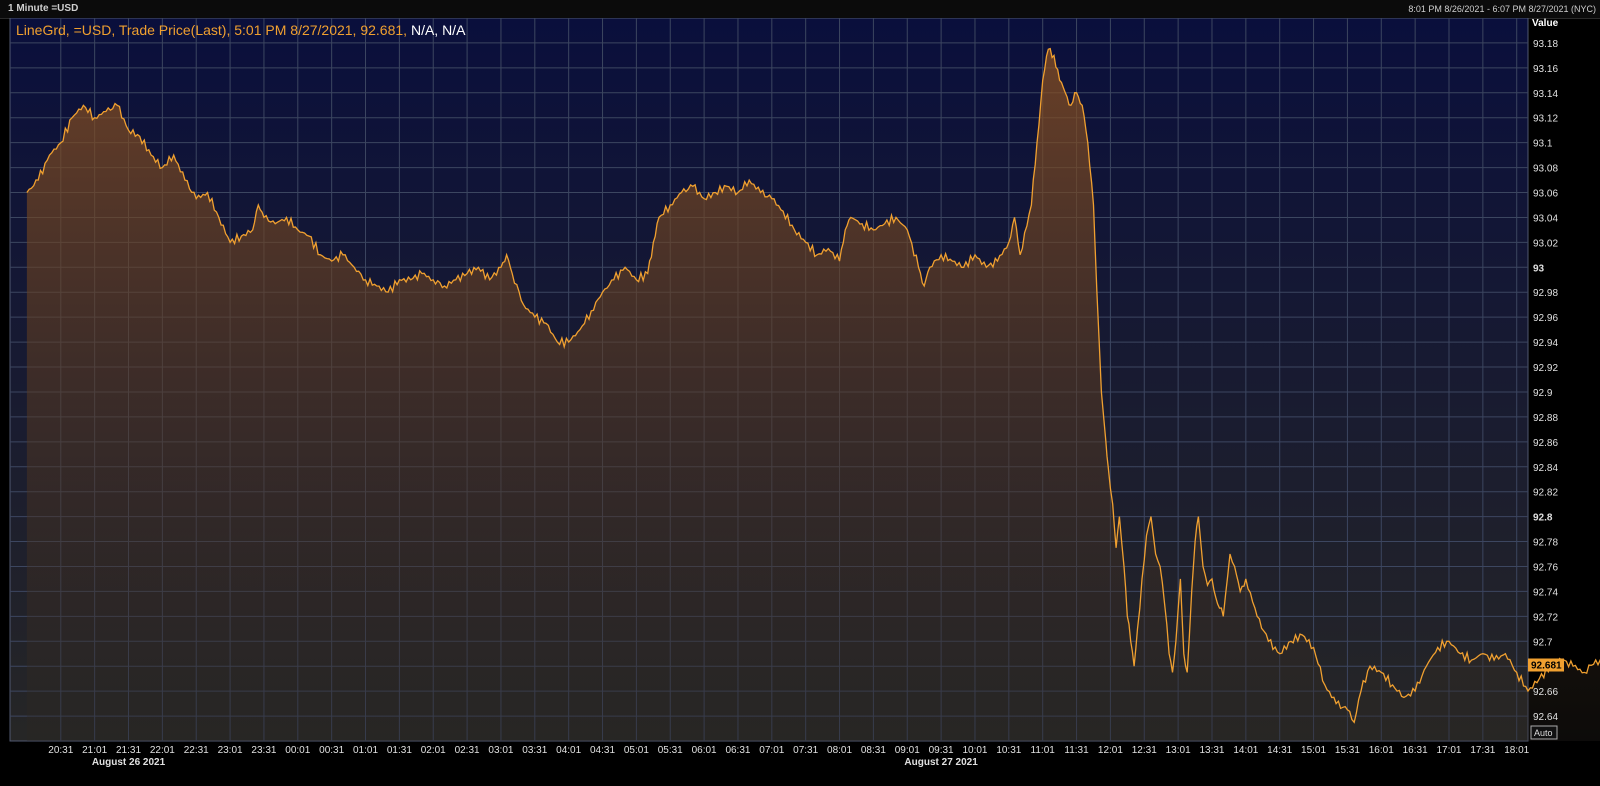 The height and width of the screenshot is (786, 1600). I want to click on x-tick-label: 12:31, so click(1144, 750).